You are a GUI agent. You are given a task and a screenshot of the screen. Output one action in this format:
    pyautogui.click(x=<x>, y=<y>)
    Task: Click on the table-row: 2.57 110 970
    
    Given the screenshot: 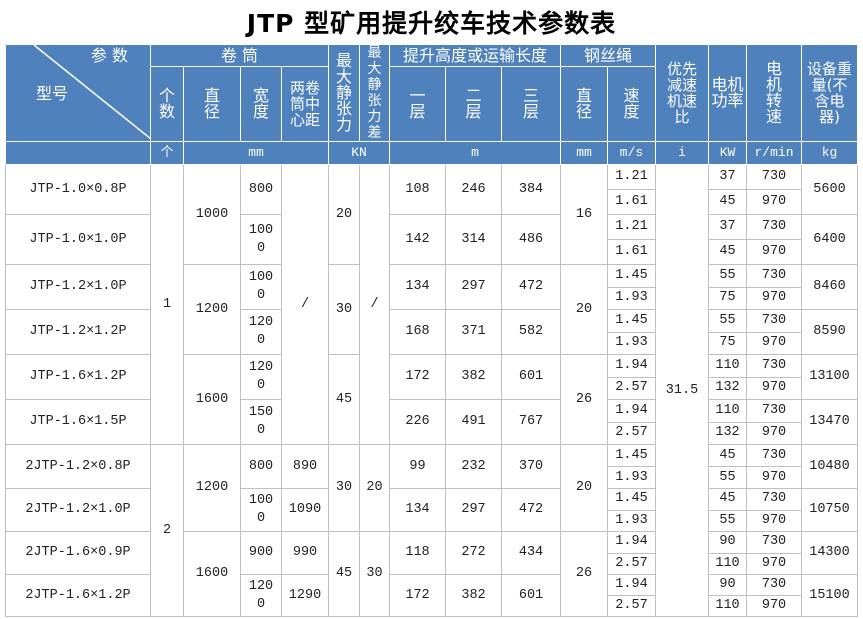 What is the action you would take?
    pyautogui.click(x=432, y=563)
    